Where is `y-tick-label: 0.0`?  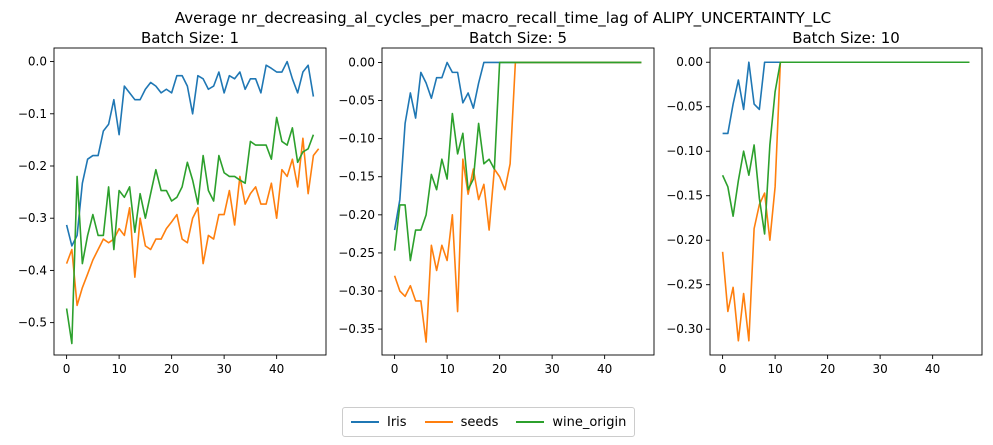
y-tick-label: 0.0 is located at coordinates (37, 62).